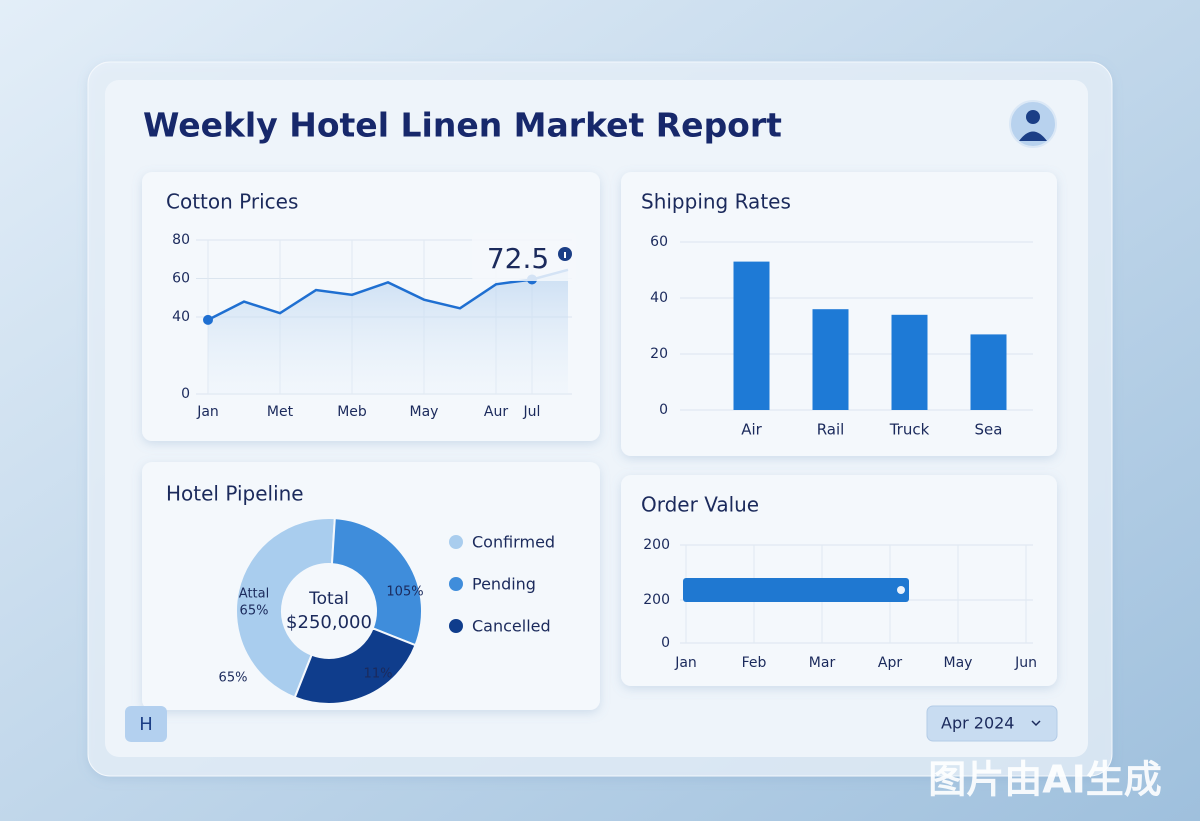 The image size is (1200, 825). I want to click on x-tick-label: Feb, so click(754, 663).